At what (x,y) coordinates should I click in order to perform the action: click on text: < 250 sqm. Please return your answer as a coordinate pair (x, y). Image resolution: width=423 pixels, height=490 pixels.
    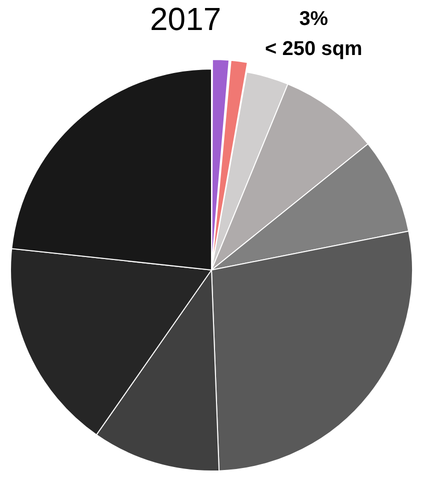
    Looking at the image, I should click on (313, 49).